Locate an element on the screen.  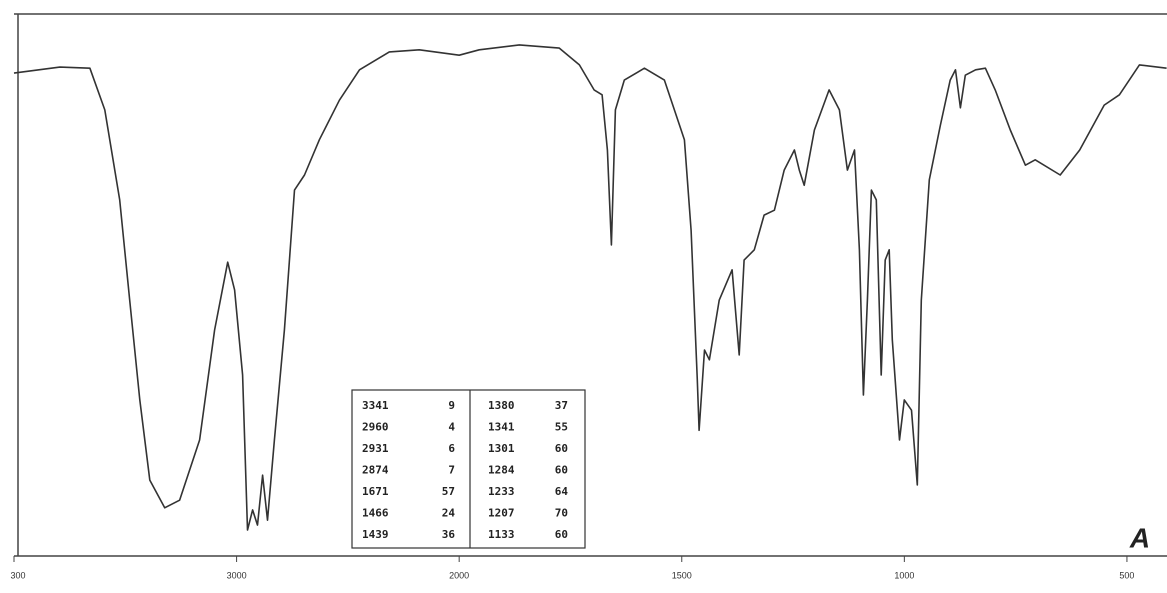
peak-table-cell: 2931 is located at coordinates (375, 448).